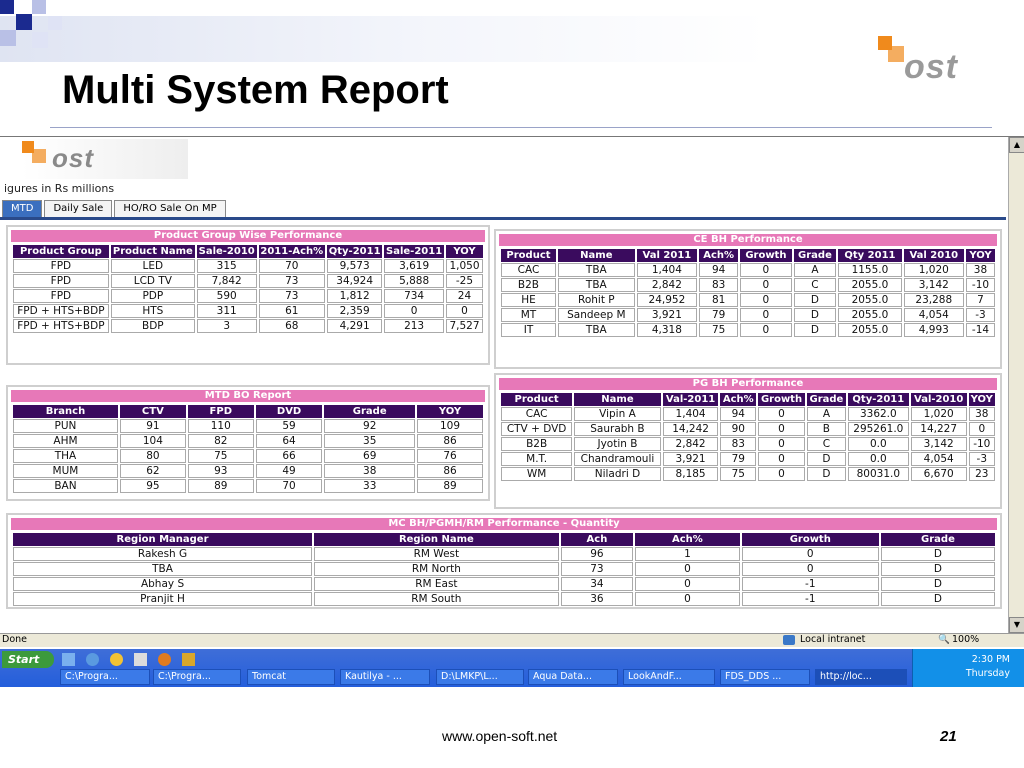 The image size is (1024, 768). I want to click on table-cell: 34,924, so click(355, 281).